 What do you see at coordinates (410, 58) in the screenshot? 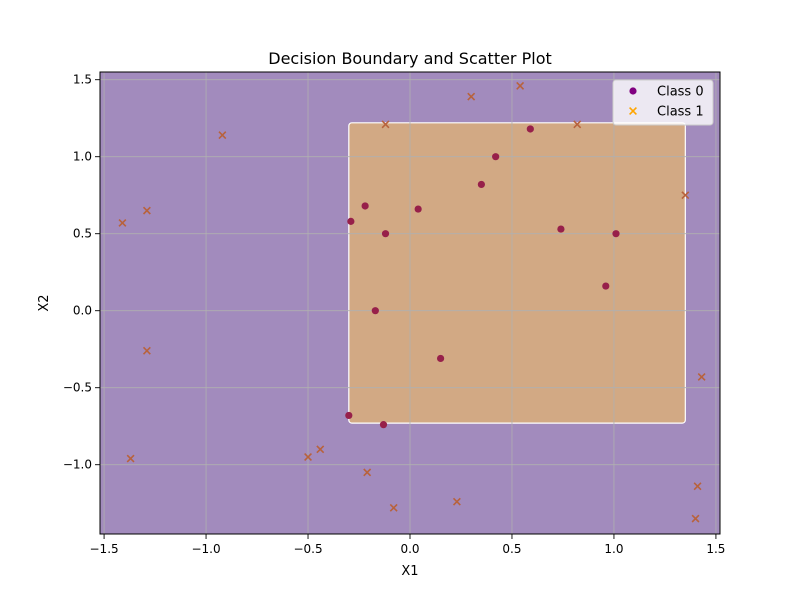
I see `chart-title: Decision Boundary and Scatter Plot` at bounding box center [410, 58].